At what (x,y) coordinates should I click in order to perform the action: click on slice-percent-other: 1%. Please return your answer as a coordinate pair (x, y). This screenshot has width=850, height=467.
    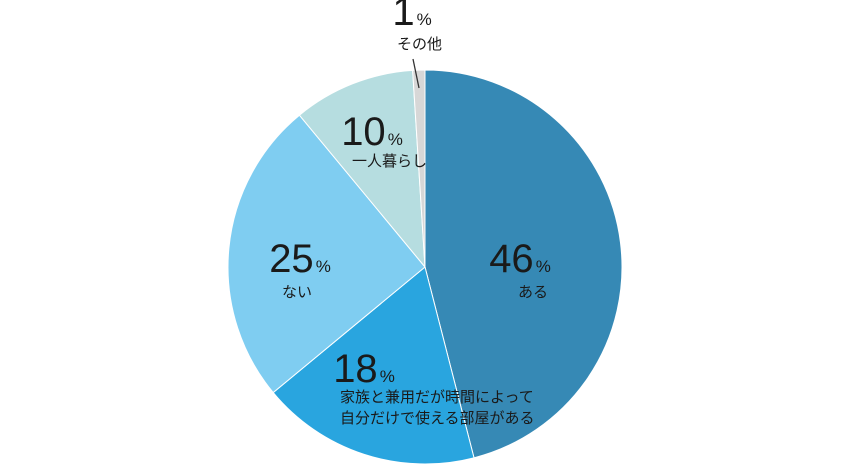
    Looking at the image, I should click on (411, 17).